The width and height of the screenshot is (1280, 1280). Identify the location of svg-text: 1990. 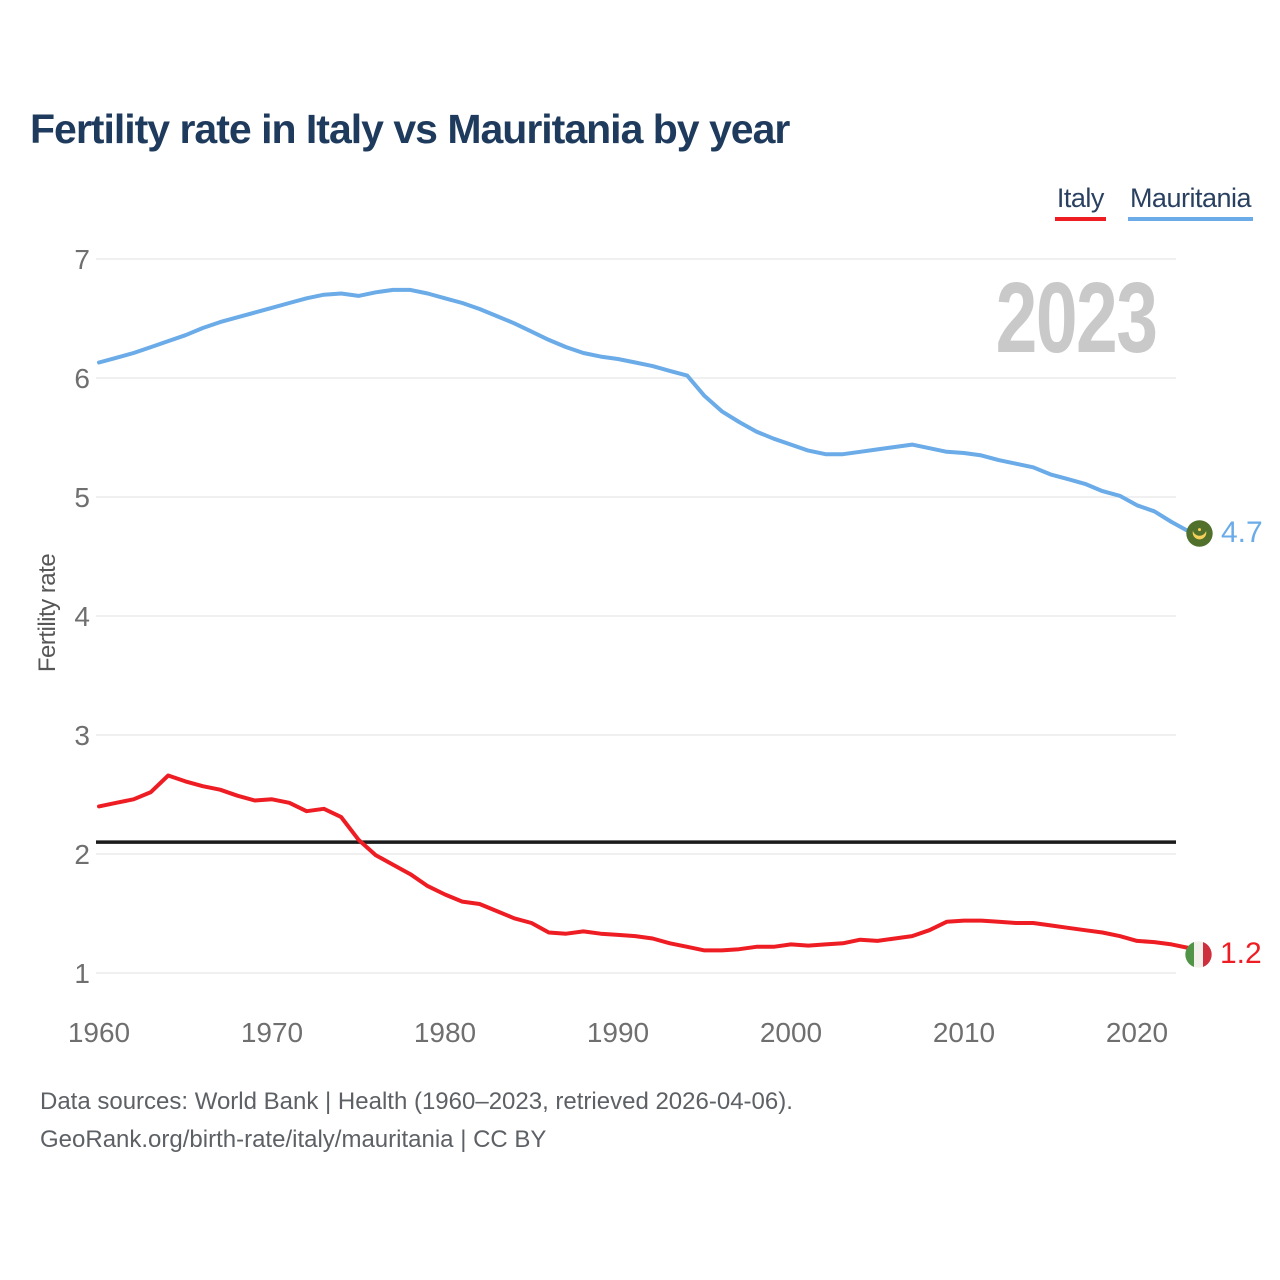
(618, 1032).